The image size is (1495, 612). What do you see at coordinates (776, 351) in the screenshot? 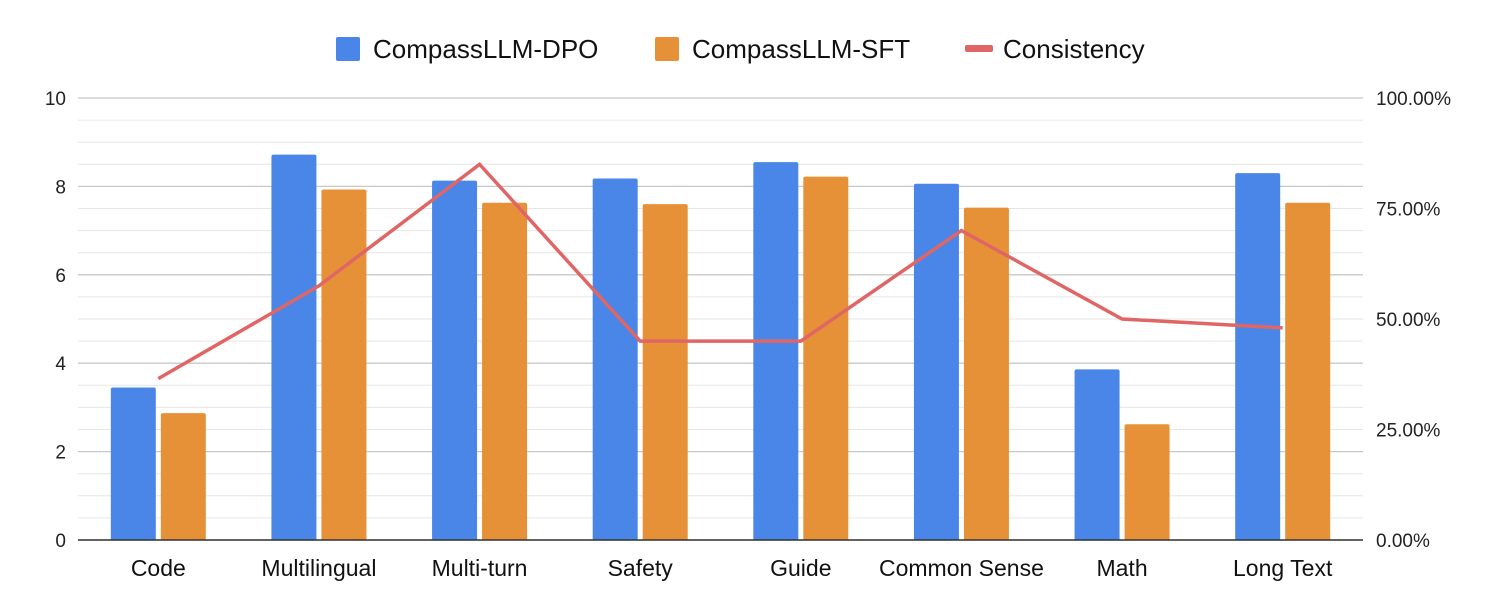
I see `bar-compassllm-dpo-guide` at bounding box center [776, 351].